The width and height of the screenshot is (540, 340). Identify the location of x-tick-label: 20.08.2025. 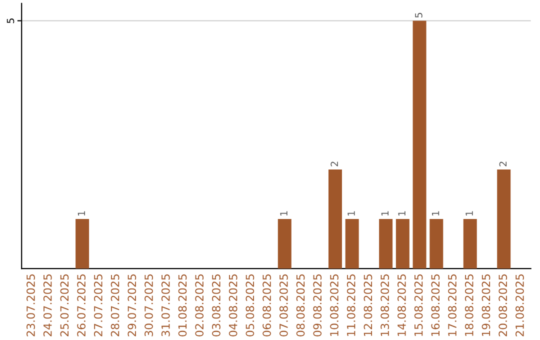
(503, 305).